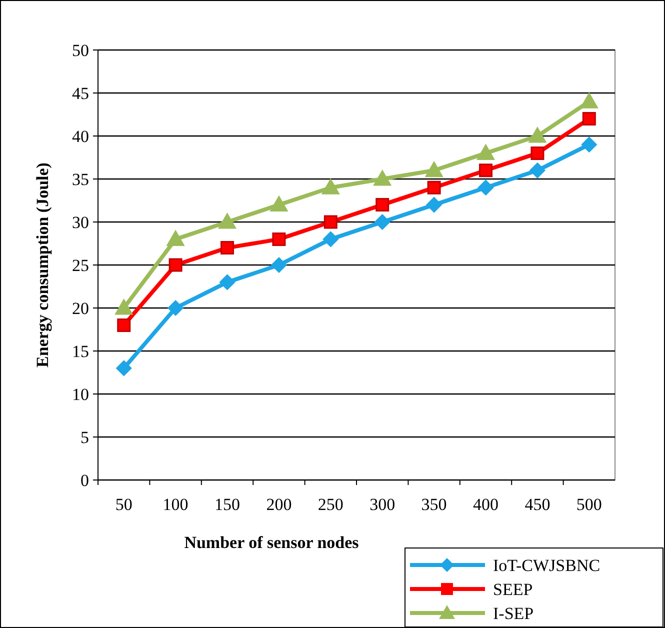 The image size is (665, 628). I want to click on y-tick-label: 45, so click(80, 93).